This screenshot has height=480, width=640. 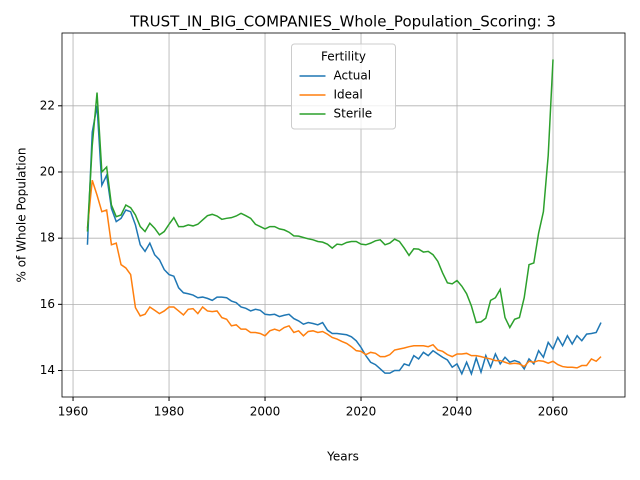 I want to click on y-tick-label: 16, so click(x=47, y=304).